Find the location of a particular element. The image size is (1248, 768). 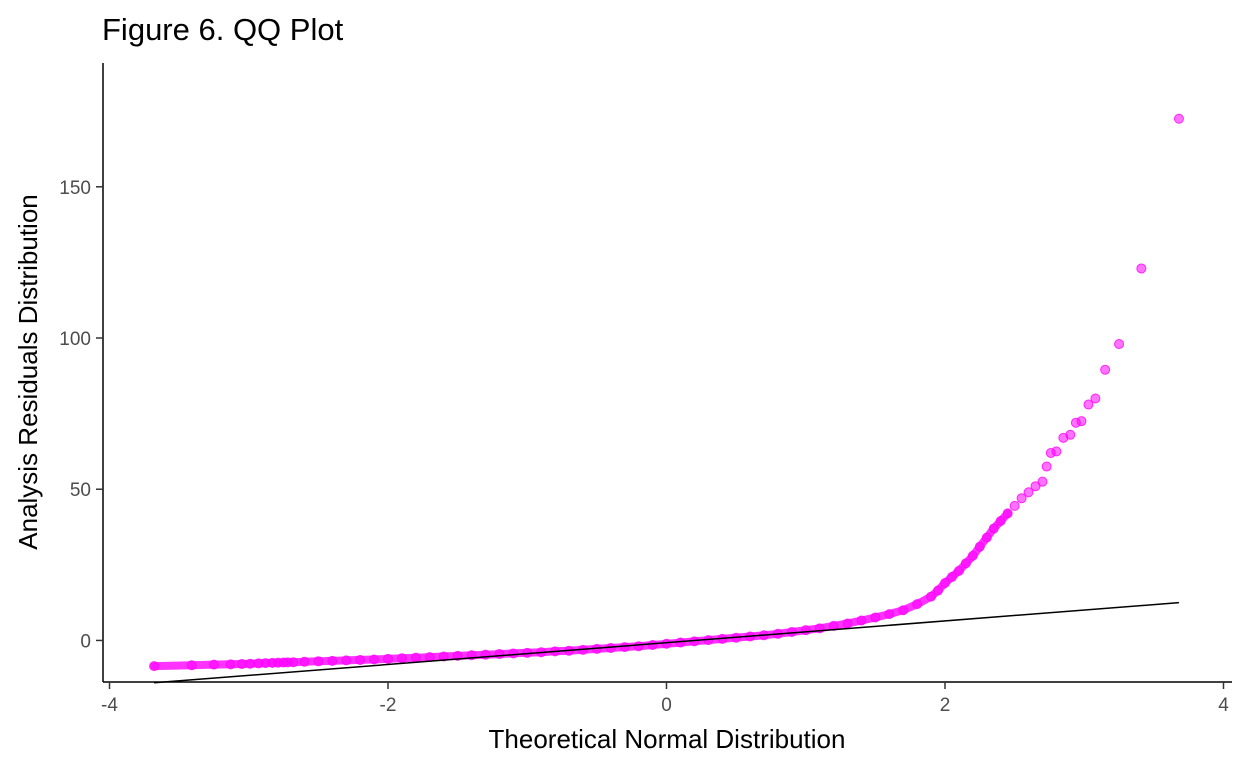

reference-line-group is located at coordinates (666, 642).